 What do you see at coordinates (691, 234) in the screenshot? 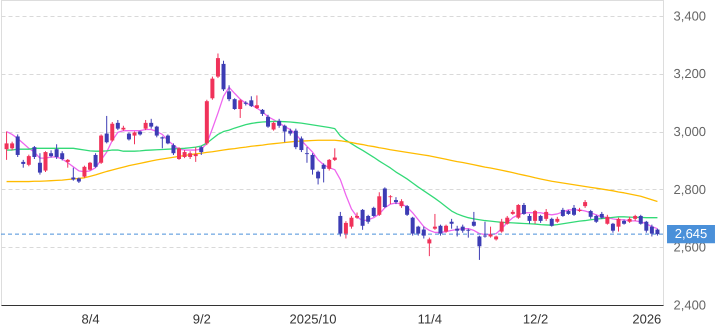
I see `ref-line-label: 2,645` at bounding box center [691, 234].